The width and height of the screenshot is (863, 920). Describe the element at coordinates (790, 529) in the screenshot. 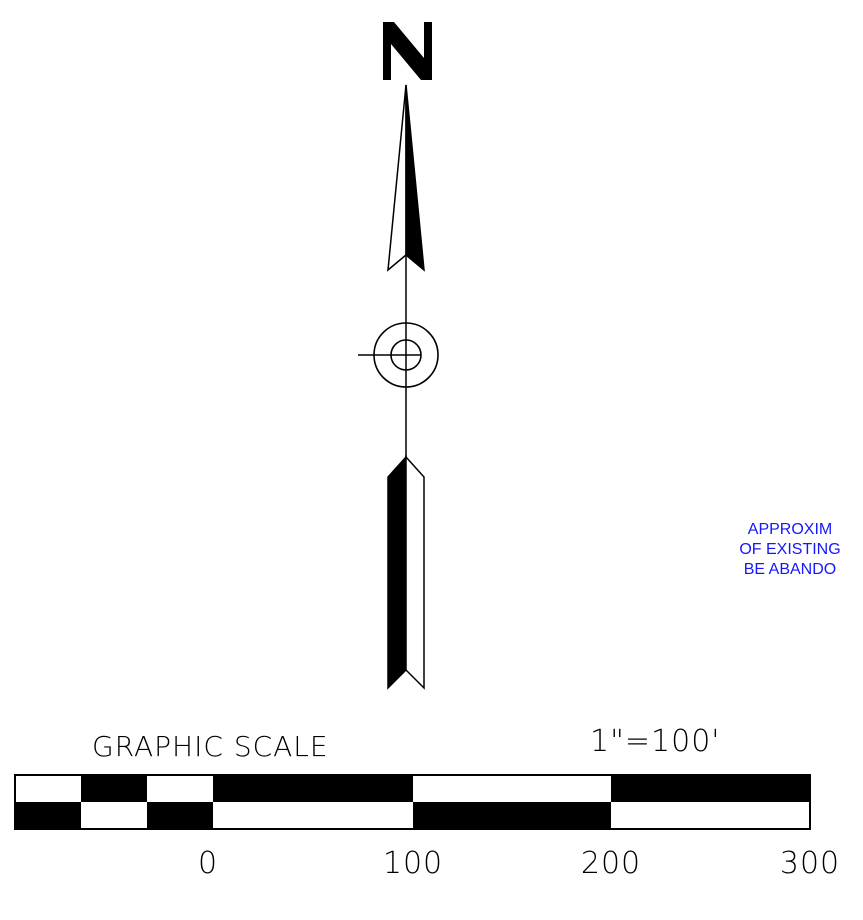

I see `note-line: APPROXIM` at that location.